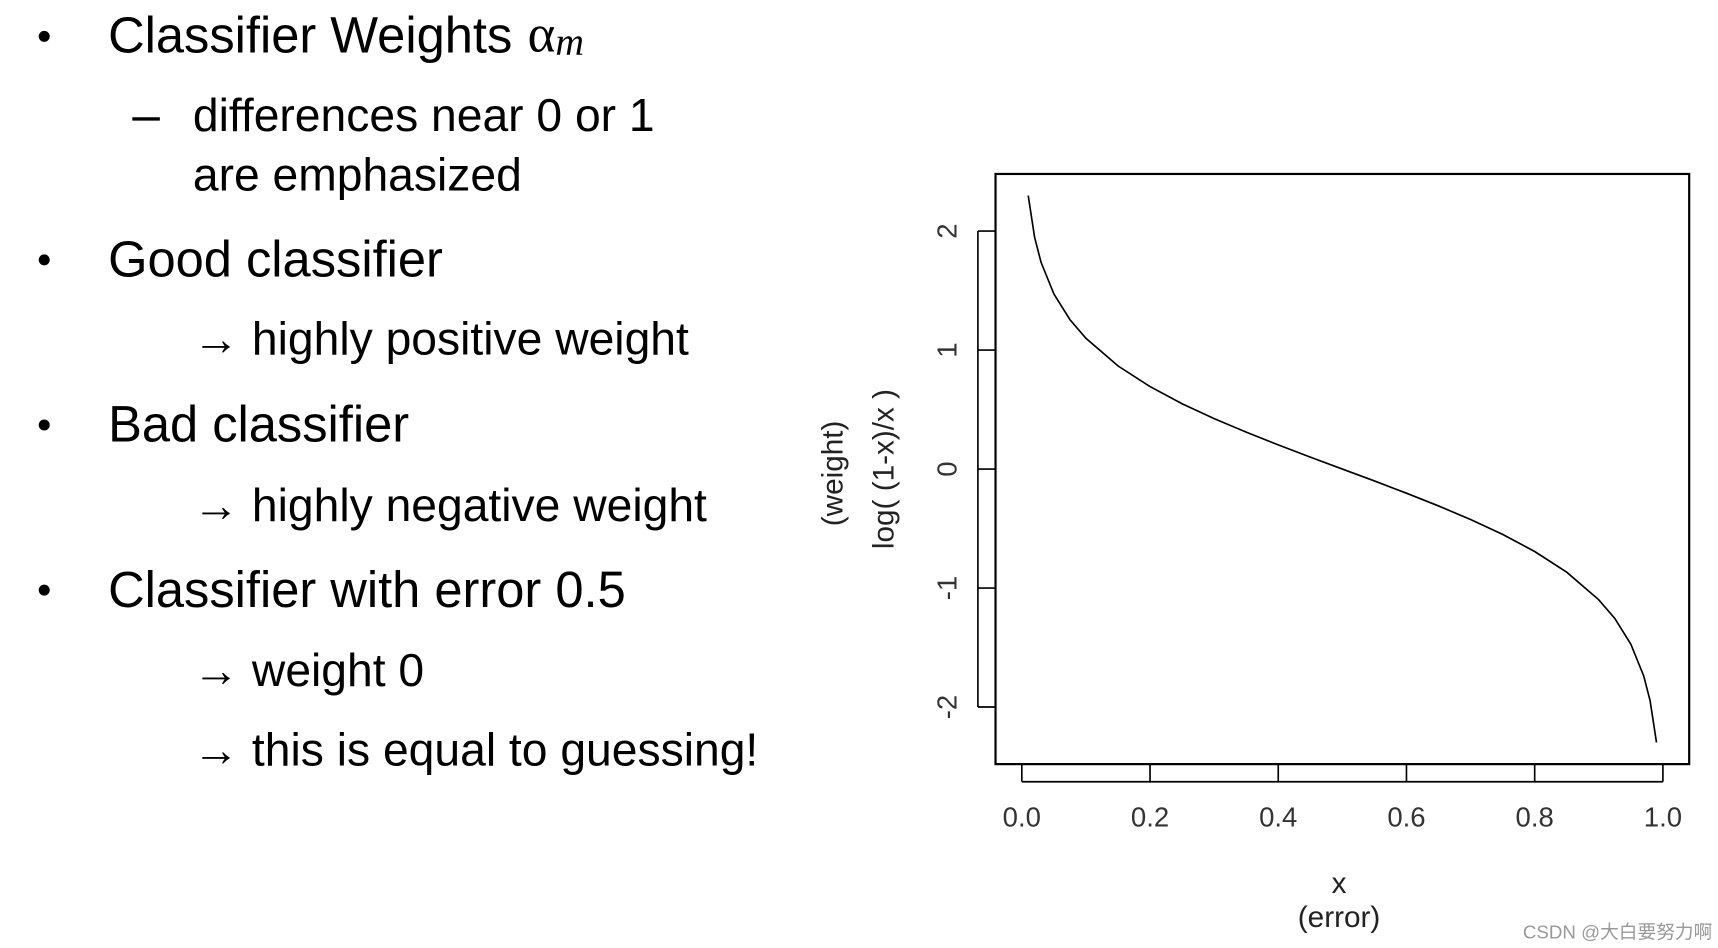 The image size is (1718, 948). I want to click on y-tick-label: 2, so click(947, 230).